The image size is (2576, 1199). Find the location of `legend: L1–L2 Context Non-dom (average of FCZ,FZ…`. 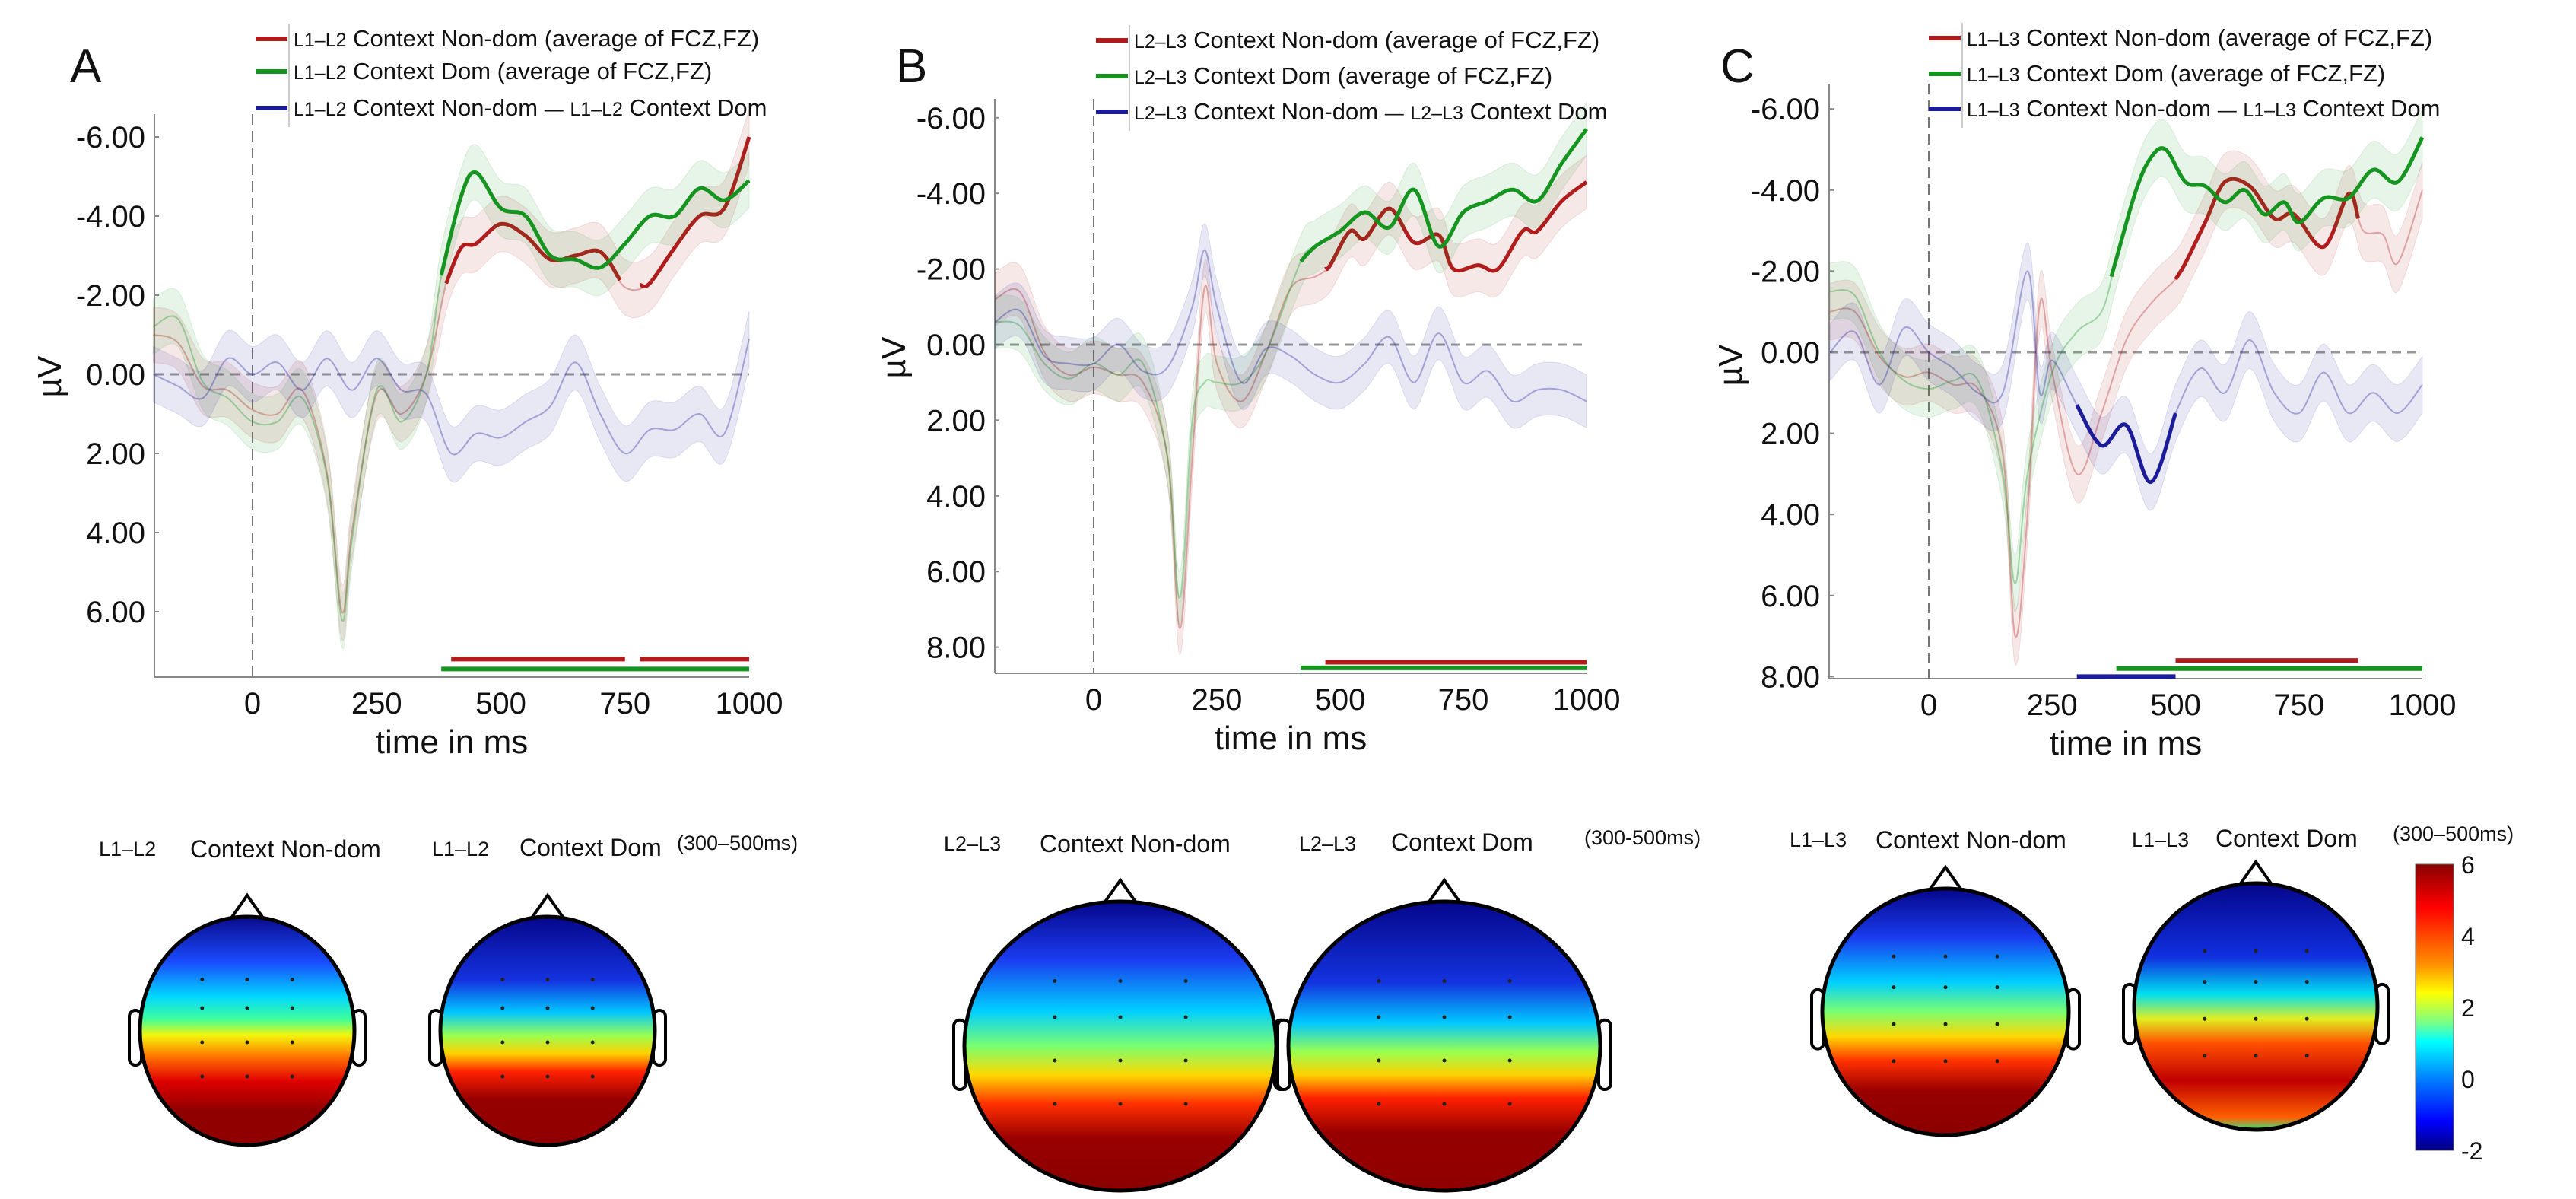

legend: L1–L2 Context Non-dom (average of FCZ,FZ… is located at coordinates (511, 76).